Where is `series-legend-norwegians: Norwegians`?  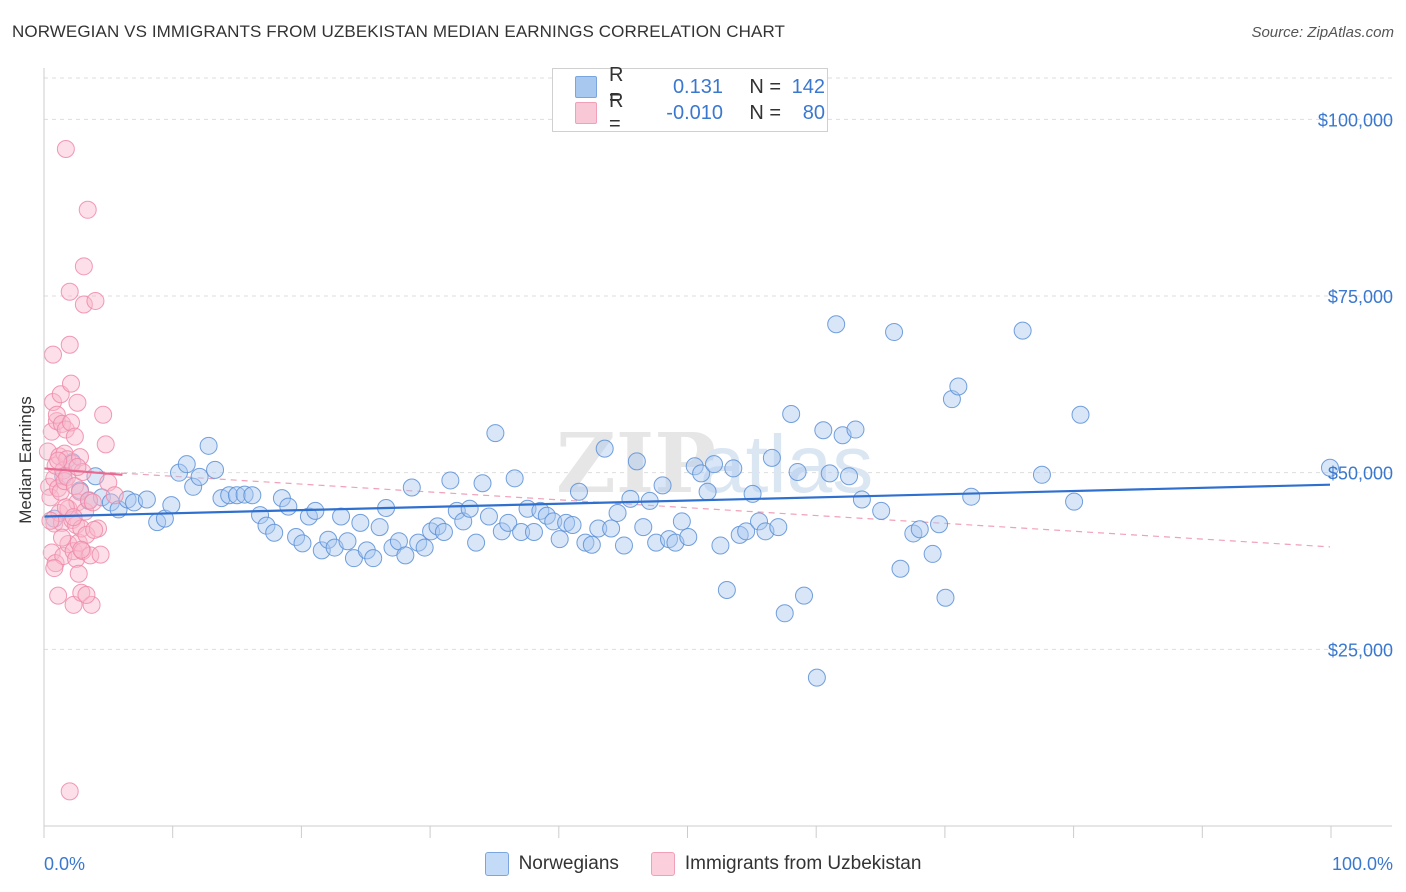
series-legend-norwegians: Norwegians is located at coordinates (551, 864).